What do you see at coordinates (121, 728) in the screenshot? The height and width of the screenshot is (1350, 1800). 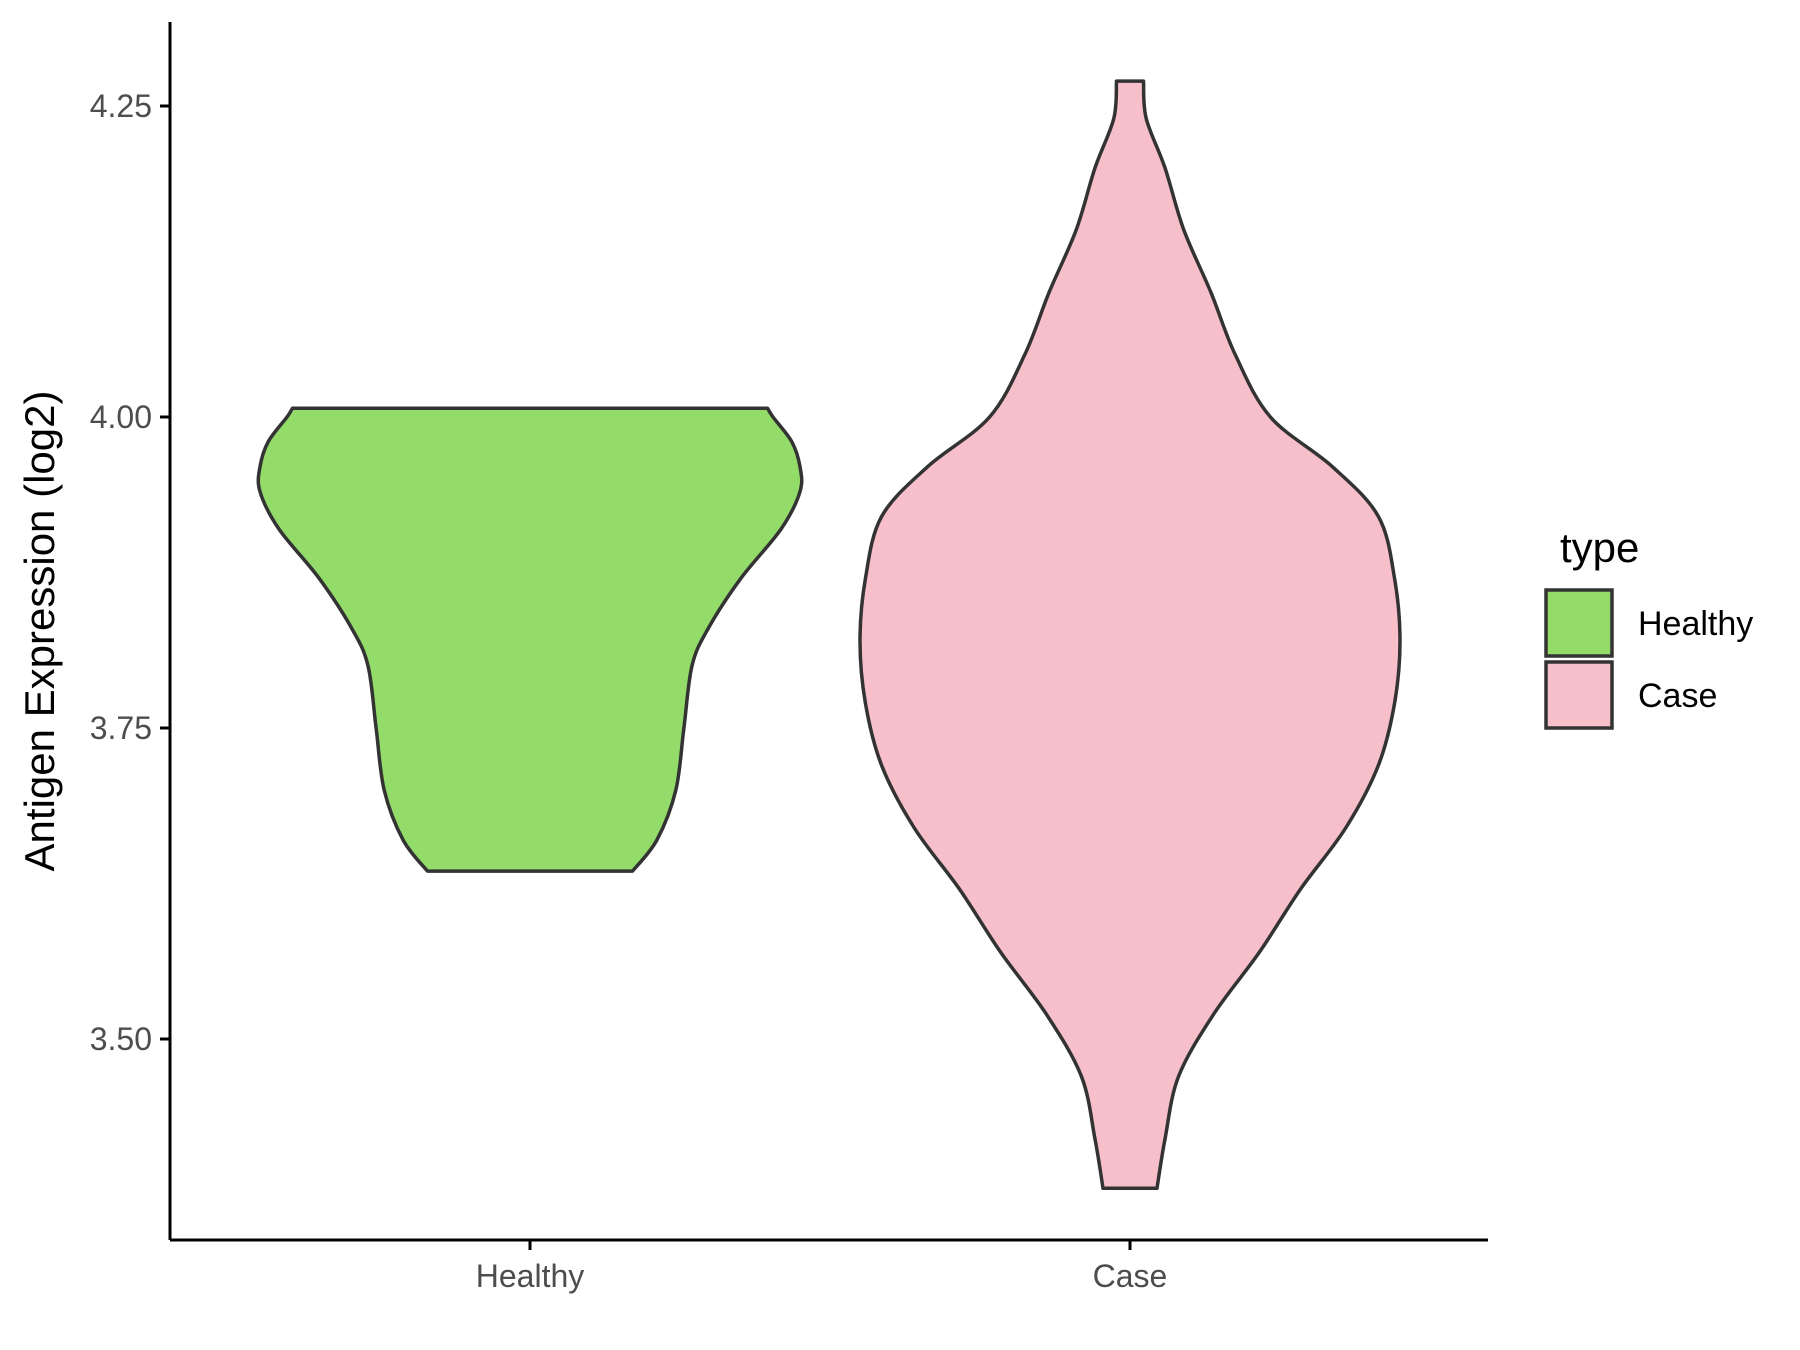 I see `y-tick-label: 3.75` at bounding box center [121, 728].